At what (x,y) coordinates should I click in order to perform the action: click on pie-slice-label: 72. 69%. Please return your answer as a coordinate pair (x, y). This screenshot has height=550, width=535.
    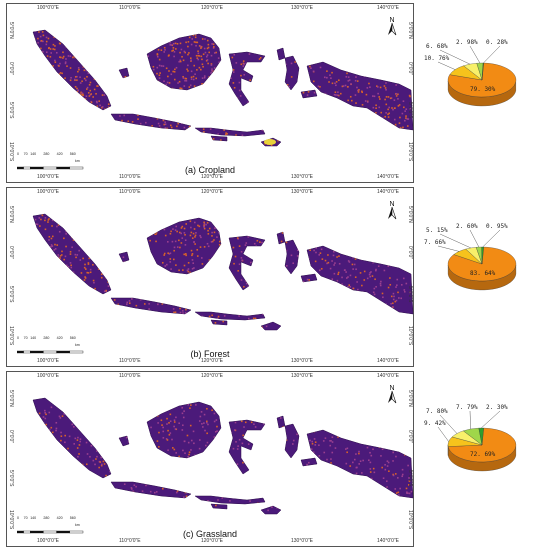
    Looking at the image, I should click on (483, 454).